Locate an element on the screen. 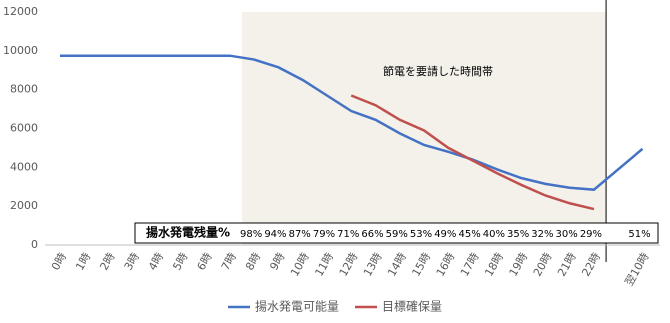 This screenshot has width=670, height=323. y-tick-label: 4000 is located at coordinates (24, 166).